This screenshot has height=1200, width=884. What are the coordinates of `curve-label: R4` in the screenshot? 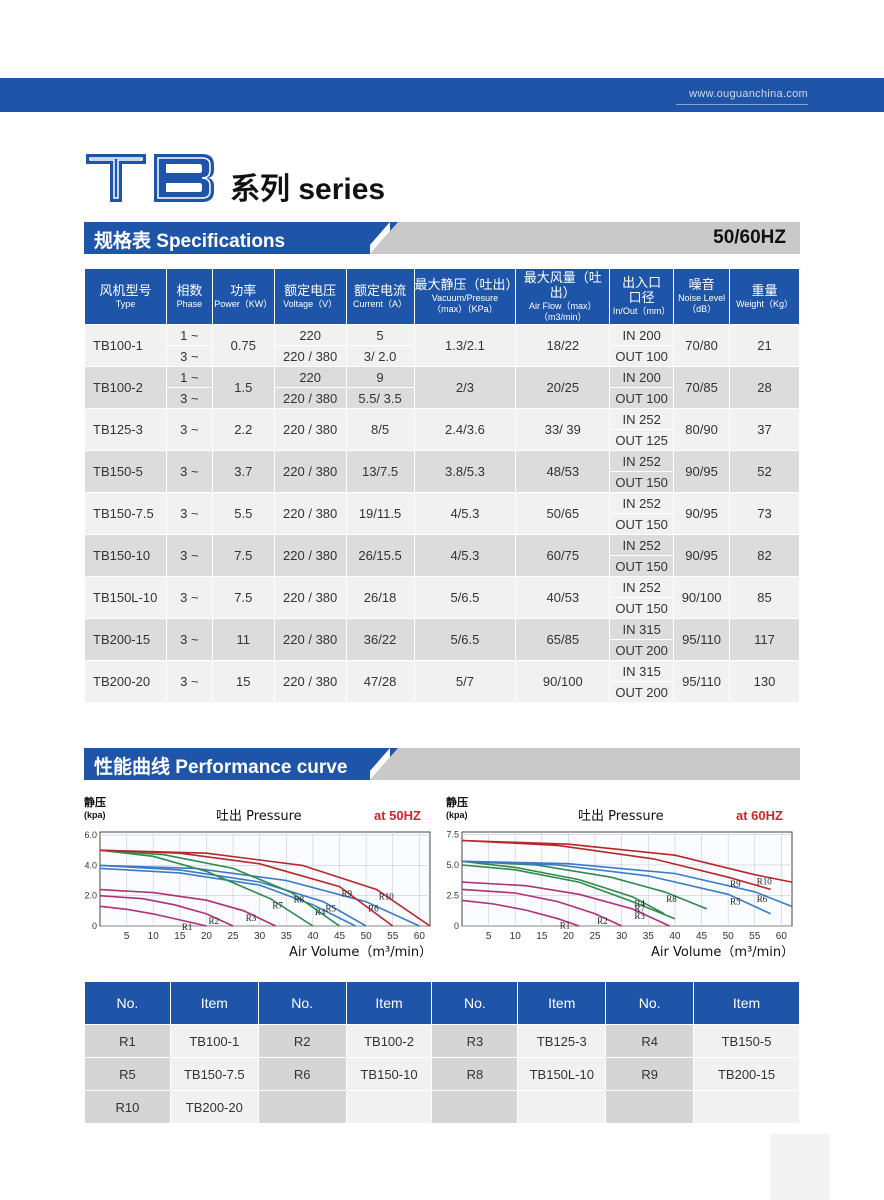 It's located at (639, 904).